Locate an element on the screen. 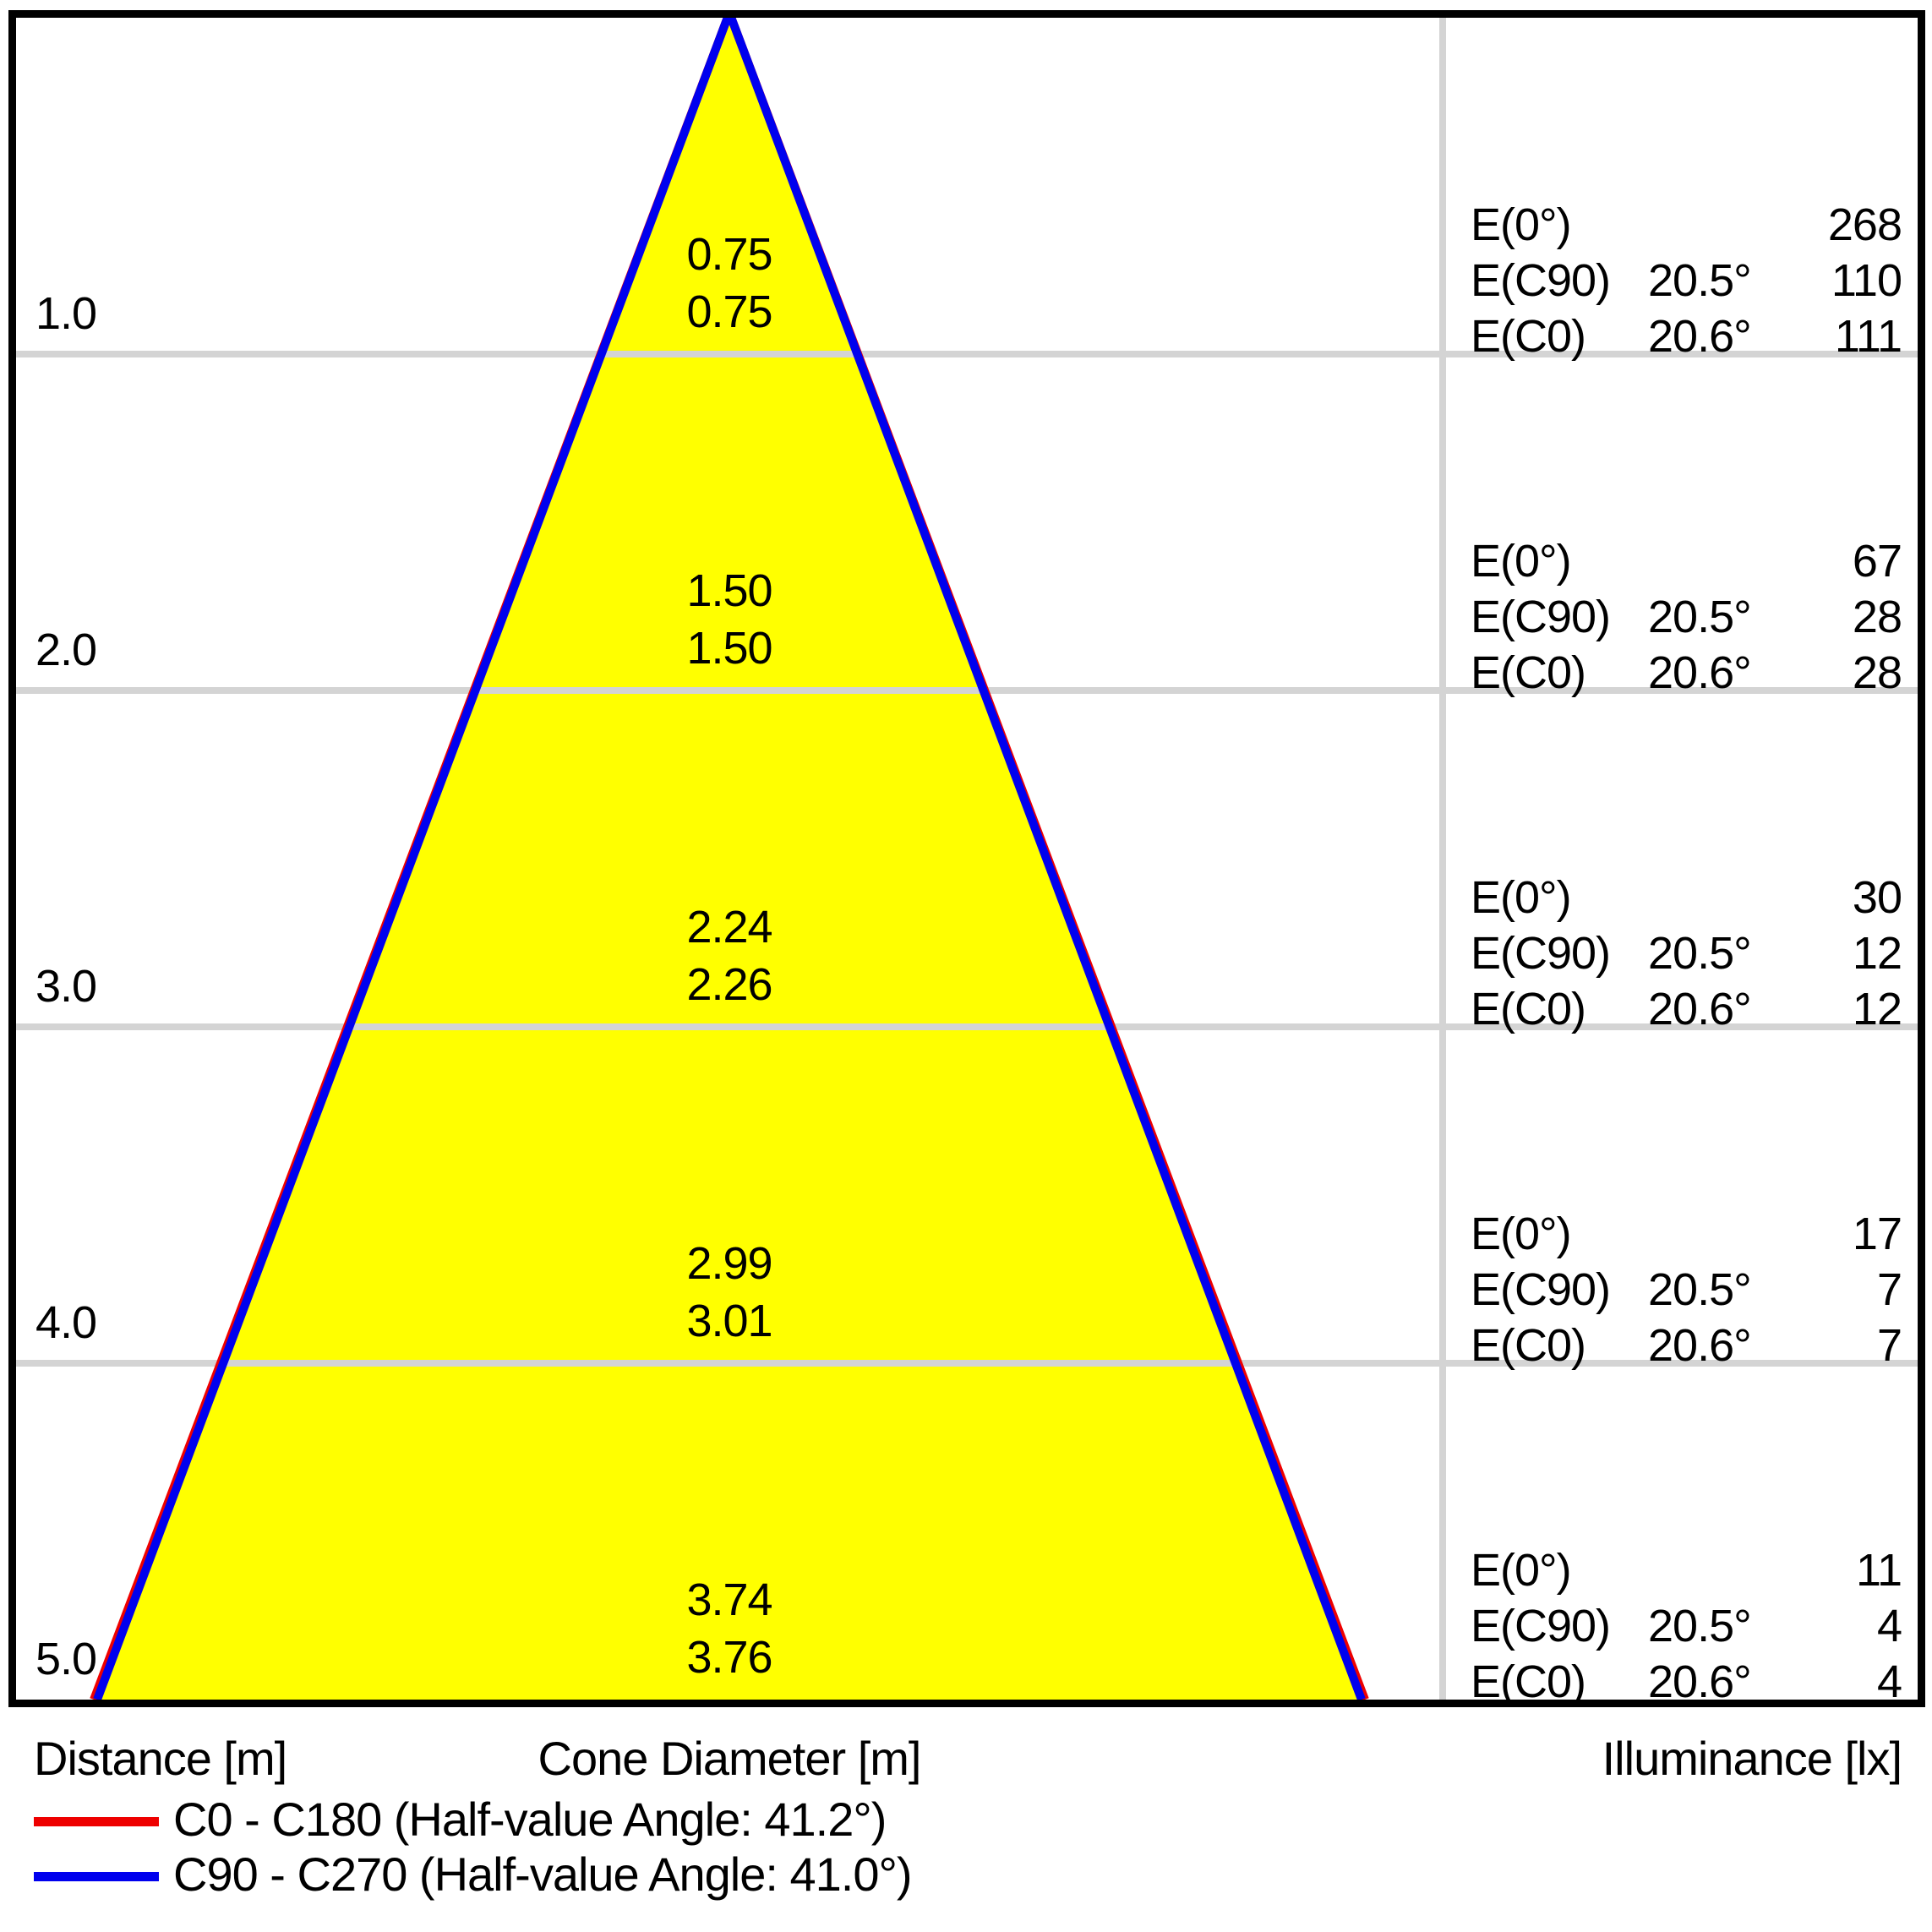  ec0-value: 28 is located at coordinates (1877, 672).